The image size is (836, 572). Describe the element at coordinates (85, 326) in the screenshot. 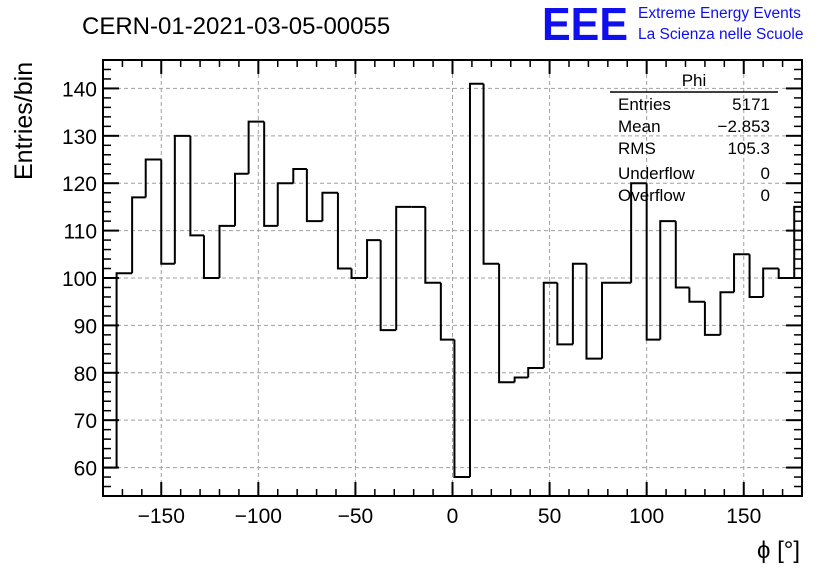

I see `y-tick-label: 90` at that location.